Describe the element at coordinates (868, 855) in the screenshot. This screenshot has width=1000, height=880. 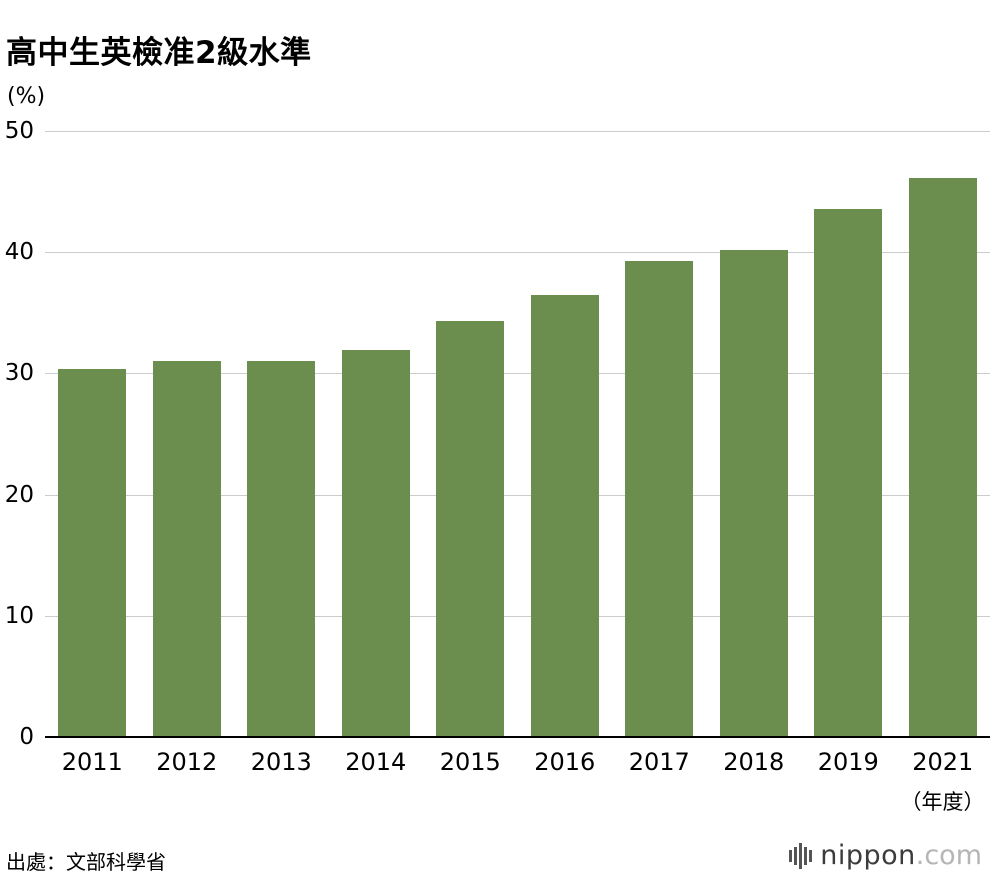
I see `logo-name-text: nippon` at that location.